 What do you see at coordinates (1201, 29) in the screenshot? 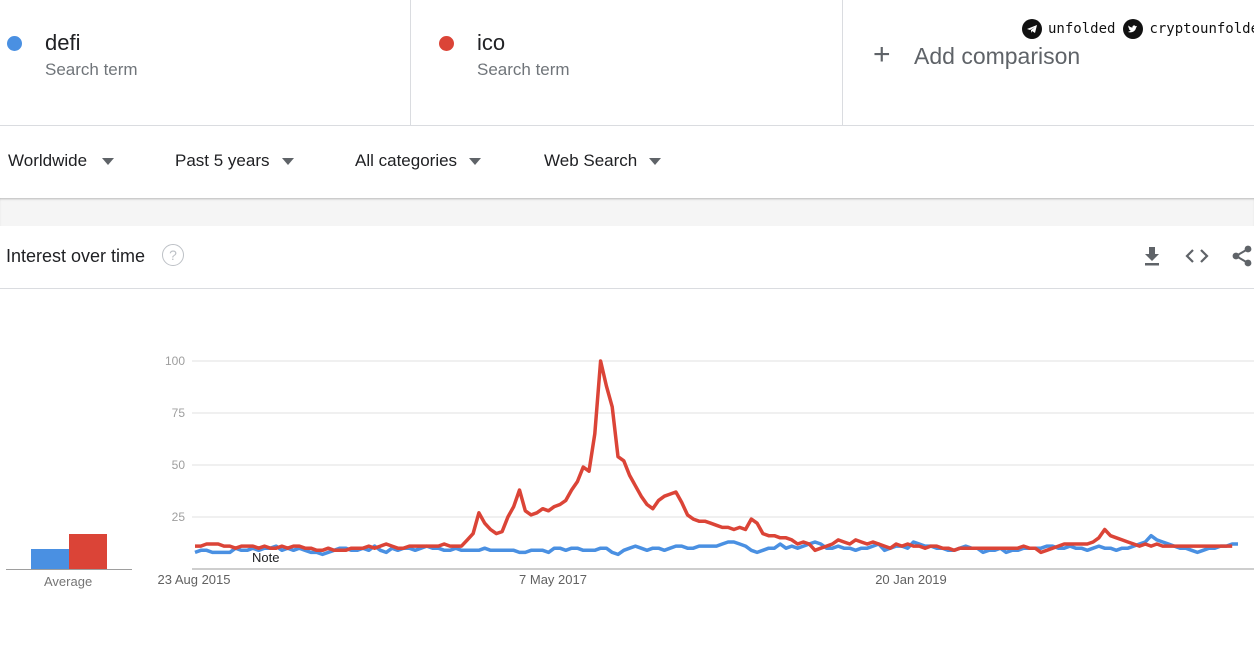
I see `watermark-twitter: cryptounfolded` at bounding box center [1201, 29].